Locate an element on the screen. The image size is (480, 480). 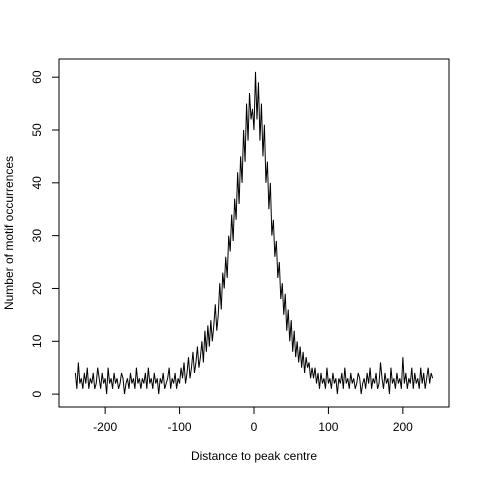
y-tick-label: 0 is located at coordinates (37, 393).